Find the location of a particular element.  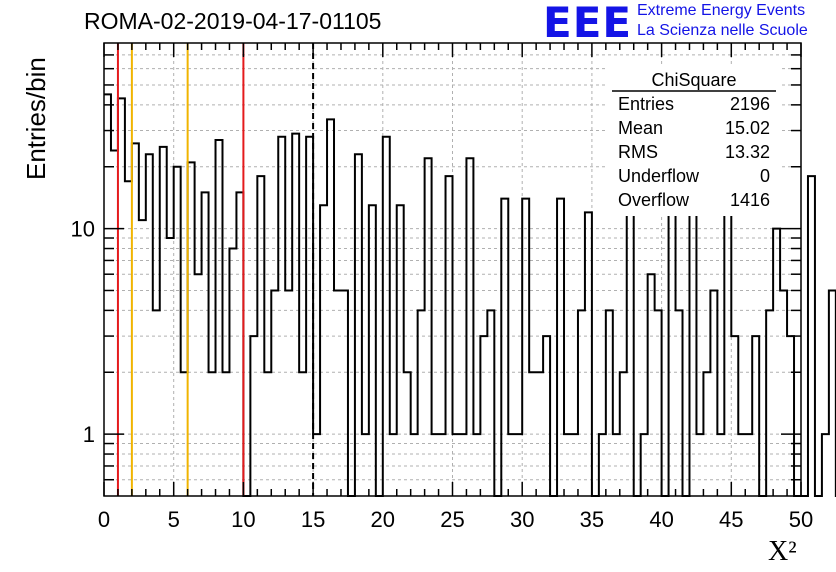

stats-box-background is located at coordinates (694, 140).